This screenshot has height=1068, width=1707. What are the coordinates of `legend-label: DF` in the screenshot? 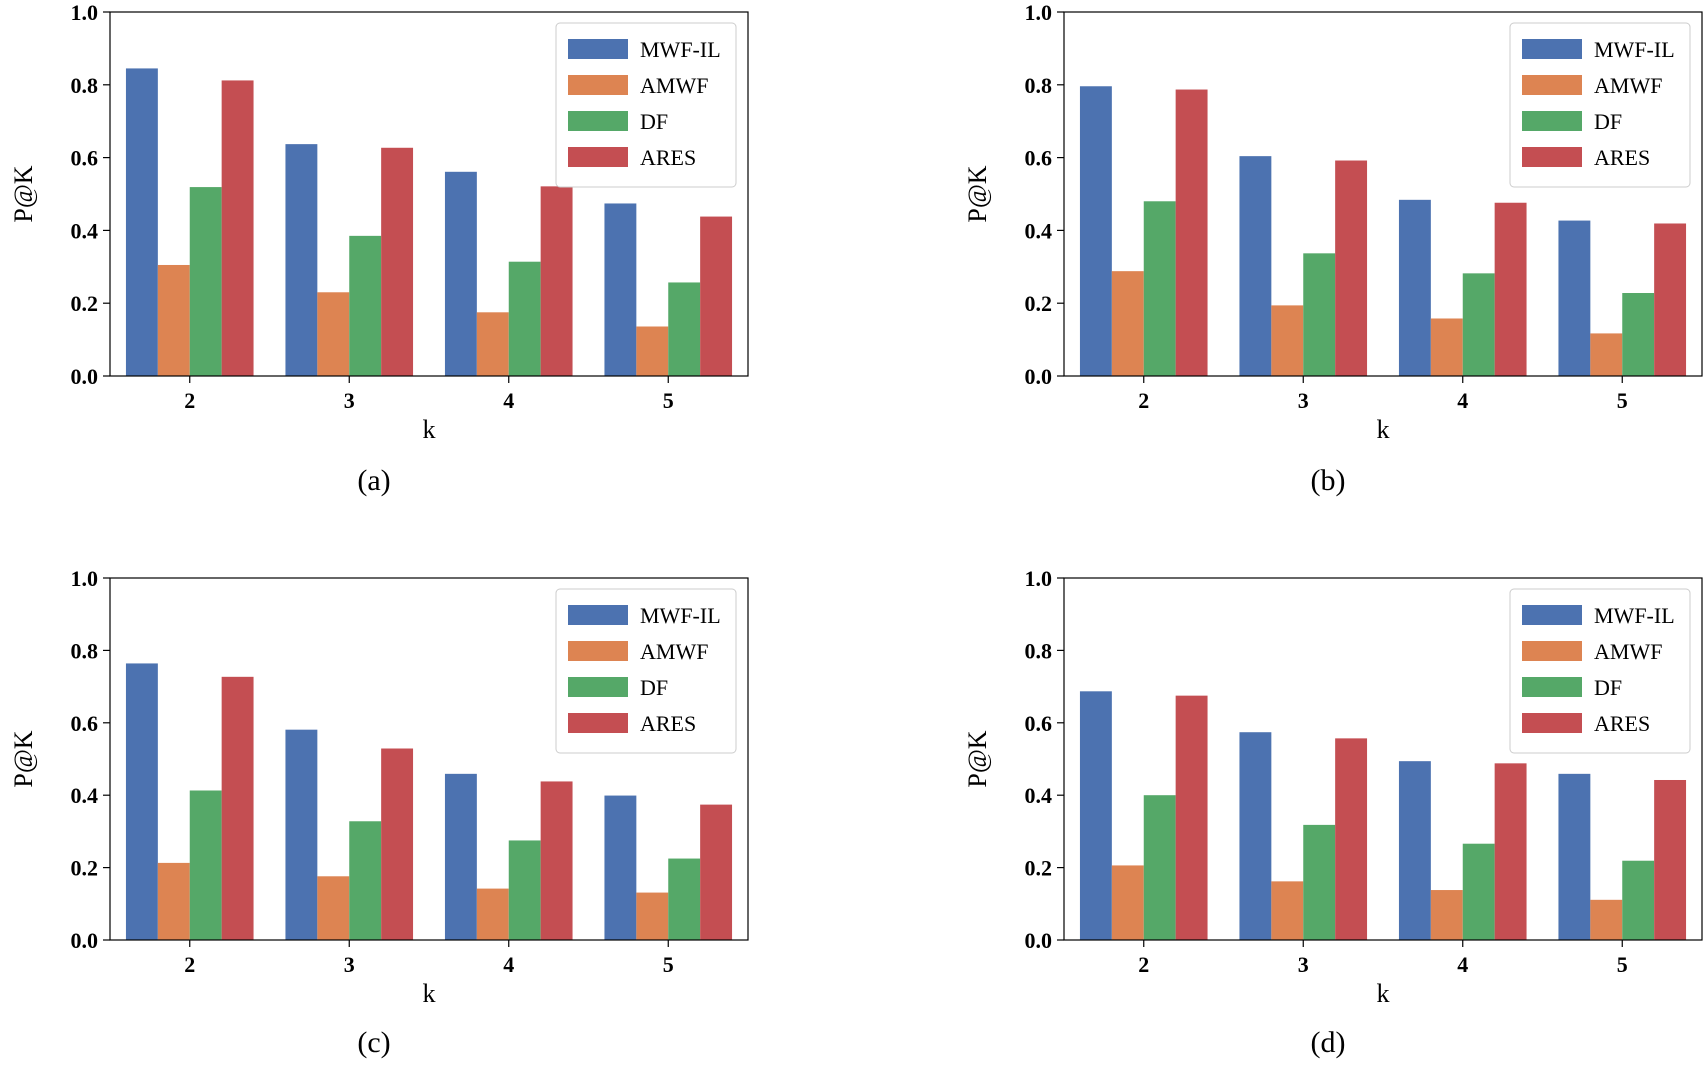 It's located at (654, 687).